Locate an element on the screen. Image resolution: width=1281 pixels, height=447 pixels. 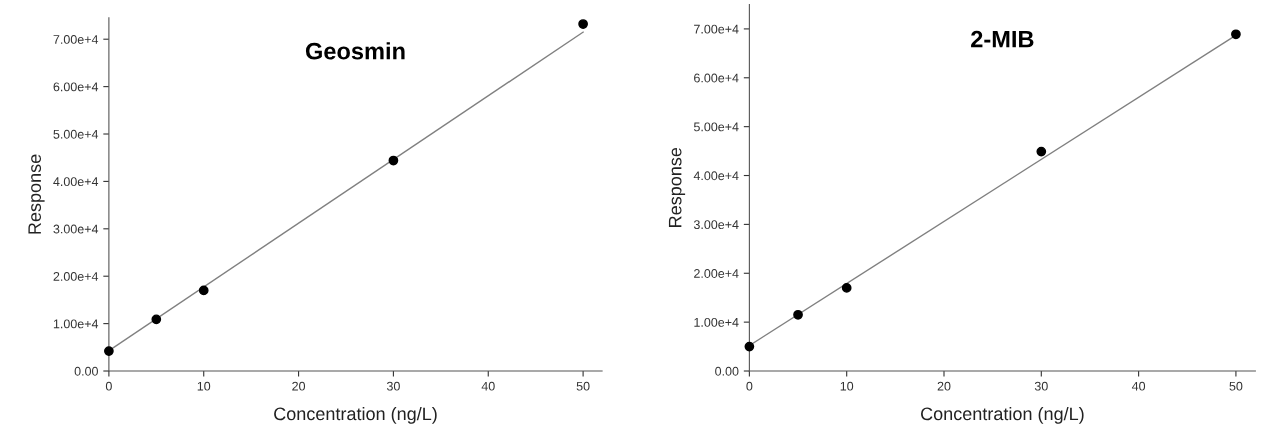
text: 2-MIB is located at coordinates (1002, 39).